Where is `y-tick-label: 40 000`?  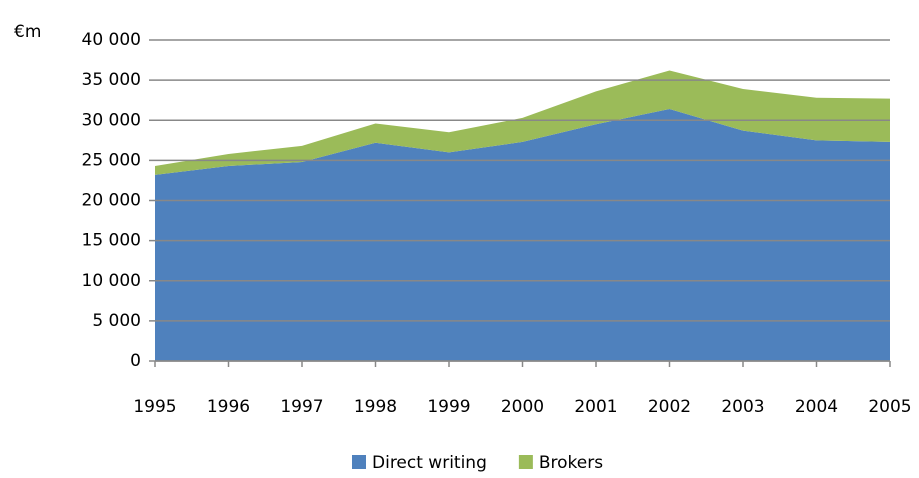 y-tick-label: 40 000 is located at coordinates (111, 40).